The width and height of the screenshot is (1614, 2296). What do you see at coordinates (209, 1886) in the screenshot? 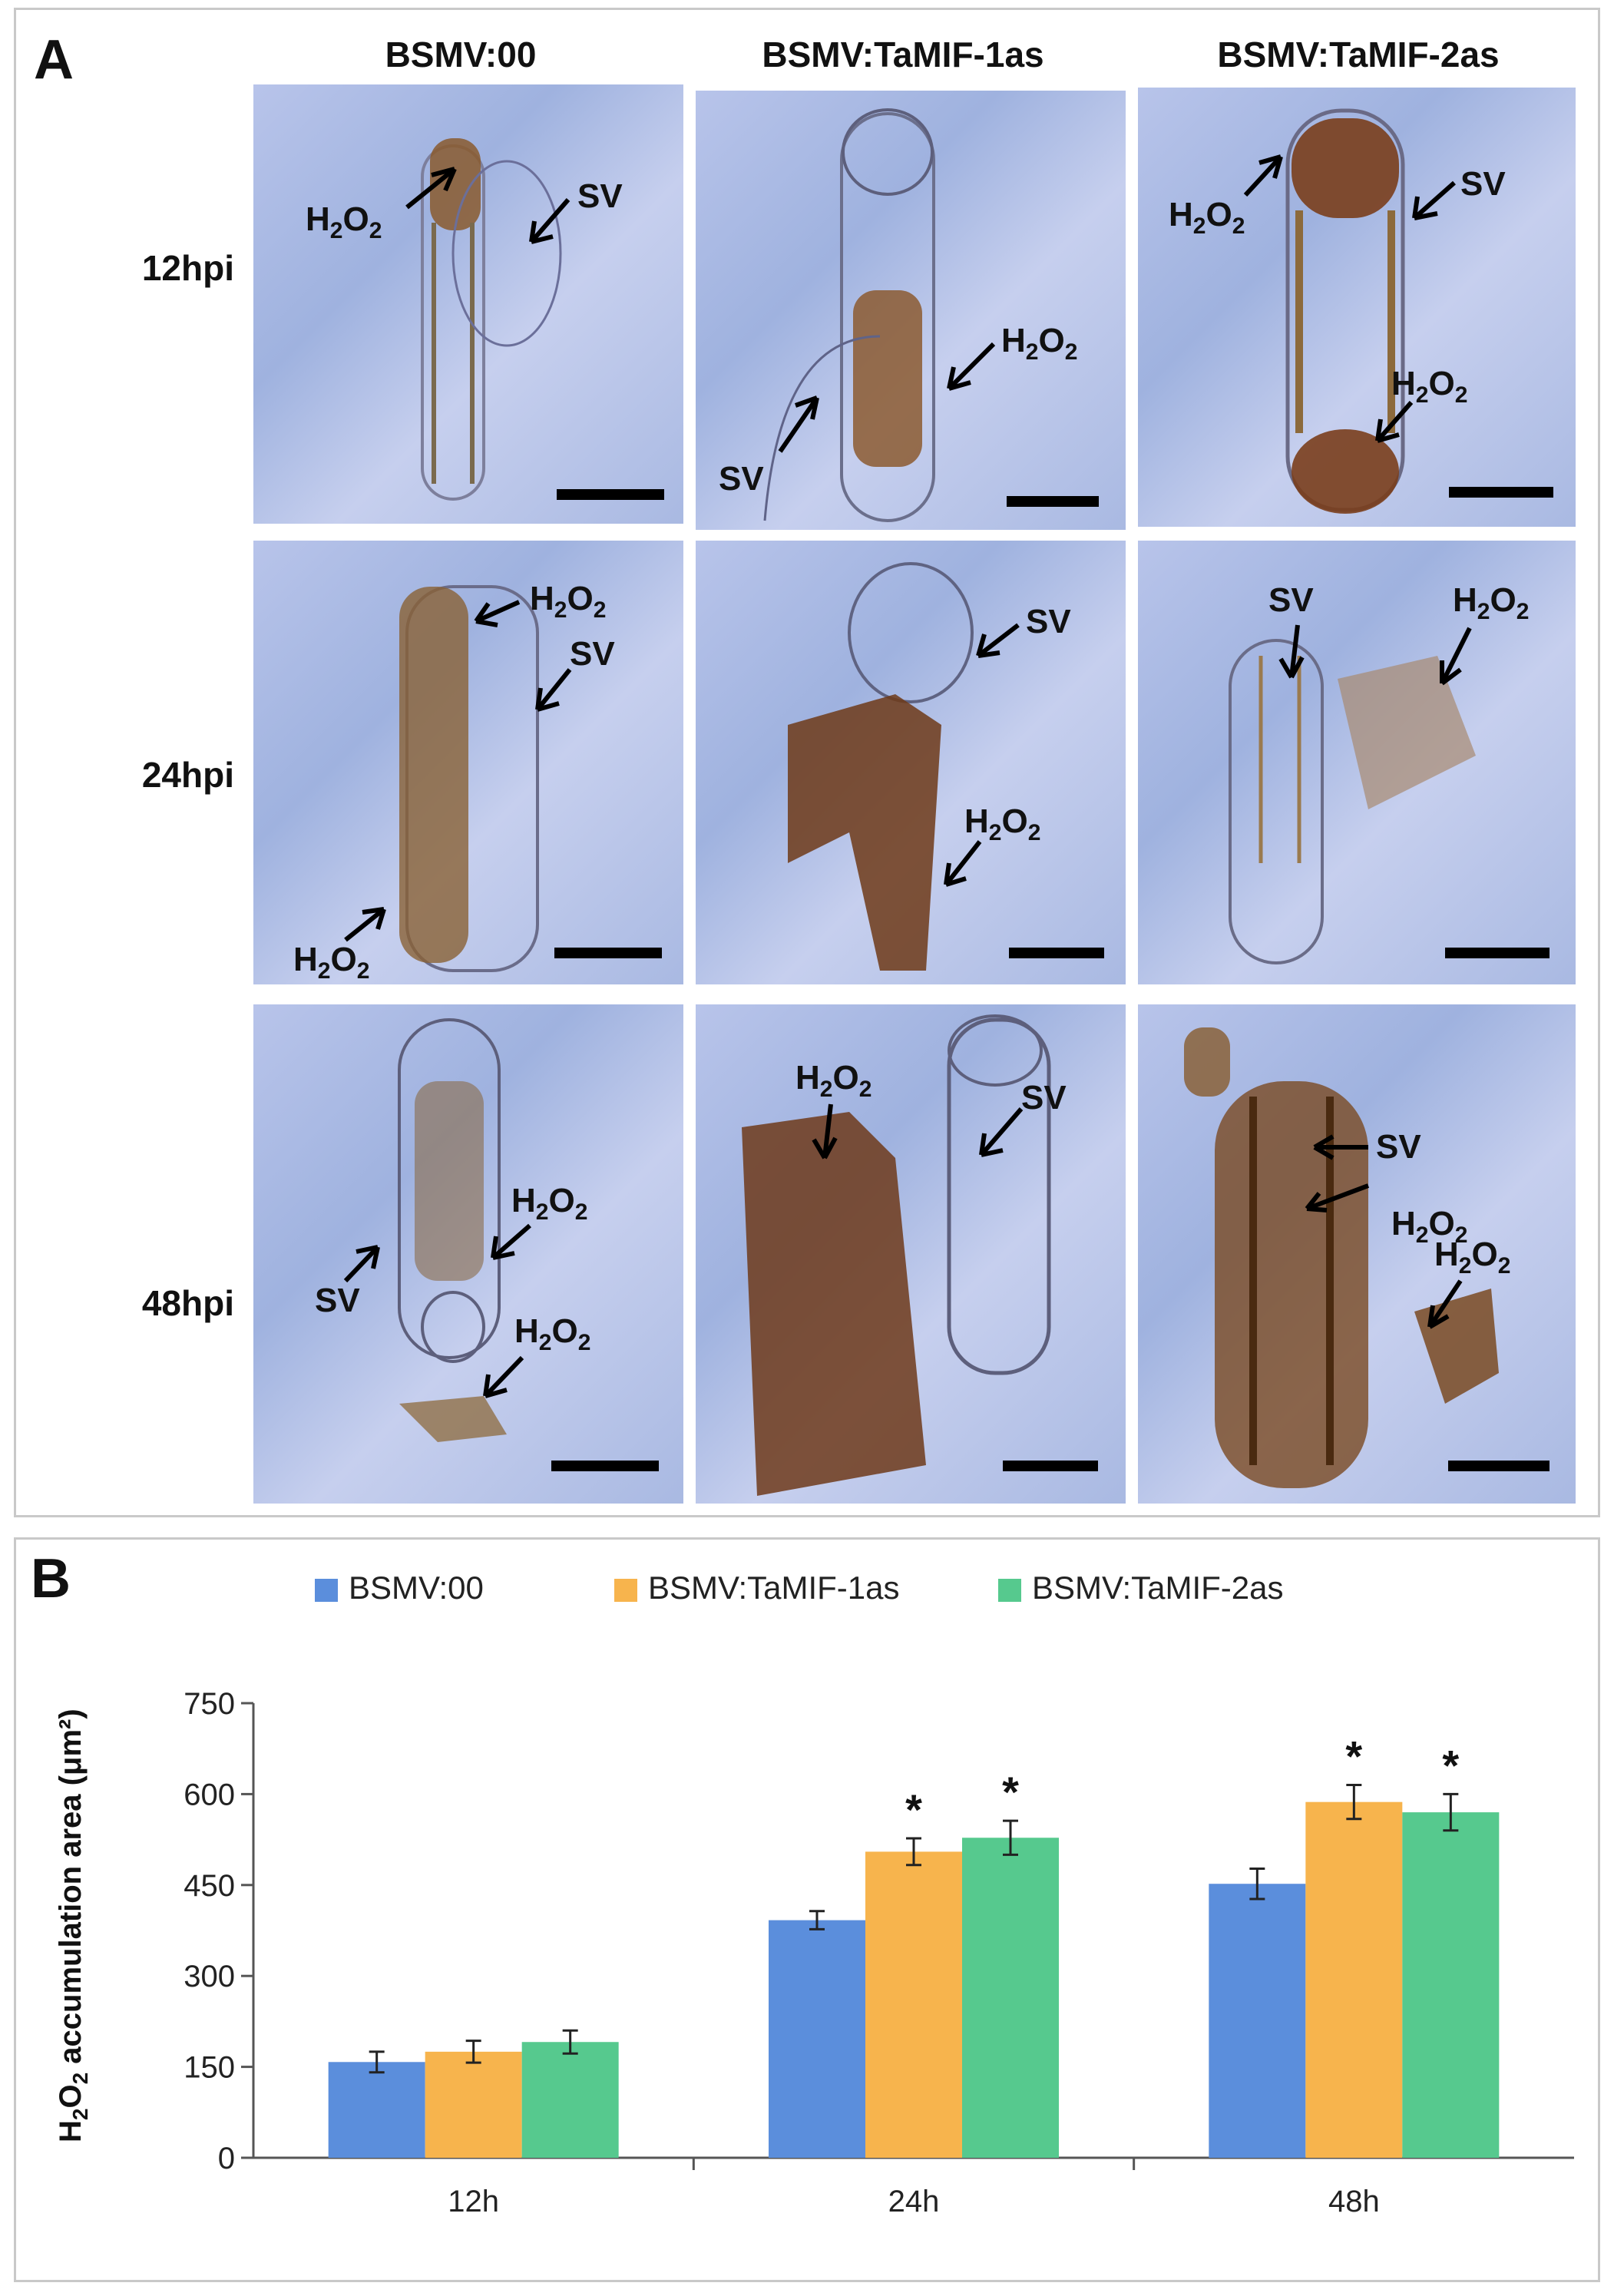
I see `y-tick-label: 450` at bounding box center [209, 1886].